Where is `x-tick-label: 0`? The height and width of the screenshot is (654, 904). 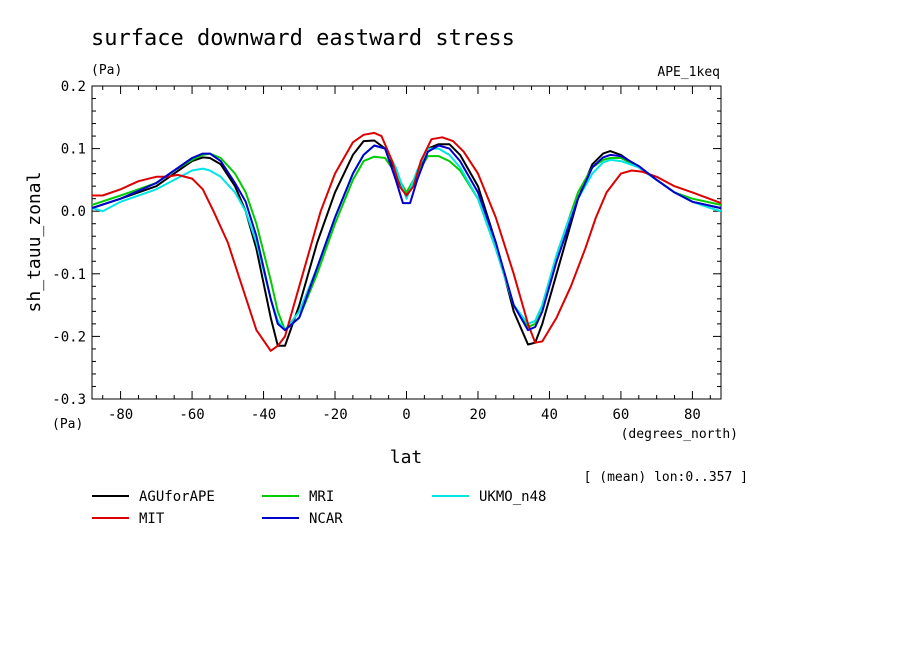
x-tick-label: 0 is located at coordinates (406, 415).